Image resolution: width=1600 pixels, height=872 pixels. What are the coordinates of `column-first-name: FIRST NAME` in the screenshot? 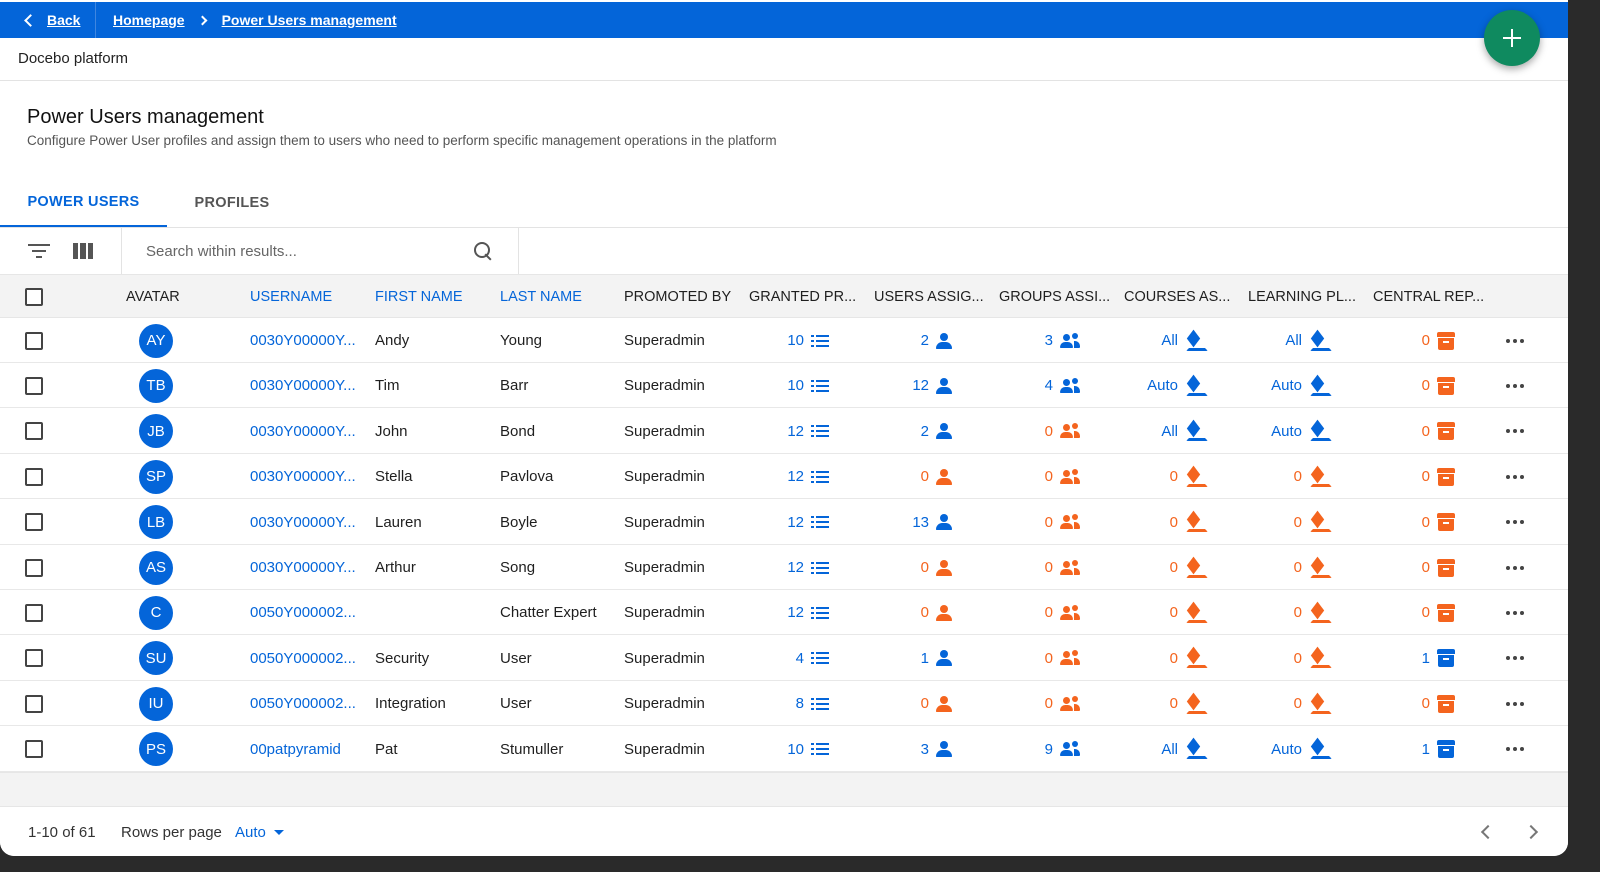 It's located at (419, 297).